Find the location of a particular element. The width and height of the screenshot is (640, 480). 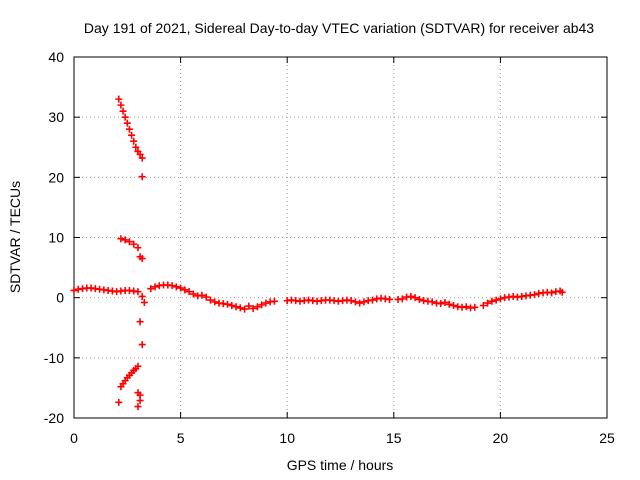

x-tick-label: 5 is located at coordinates (181, 438).